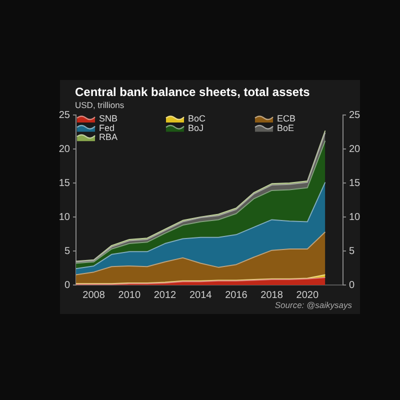 The height and width of the screenshot is (400, 400). What do you see at coordinates (355, 115) in the screenshot?
I see `y2-tick-label: 25` at bounding box center [355, 115].